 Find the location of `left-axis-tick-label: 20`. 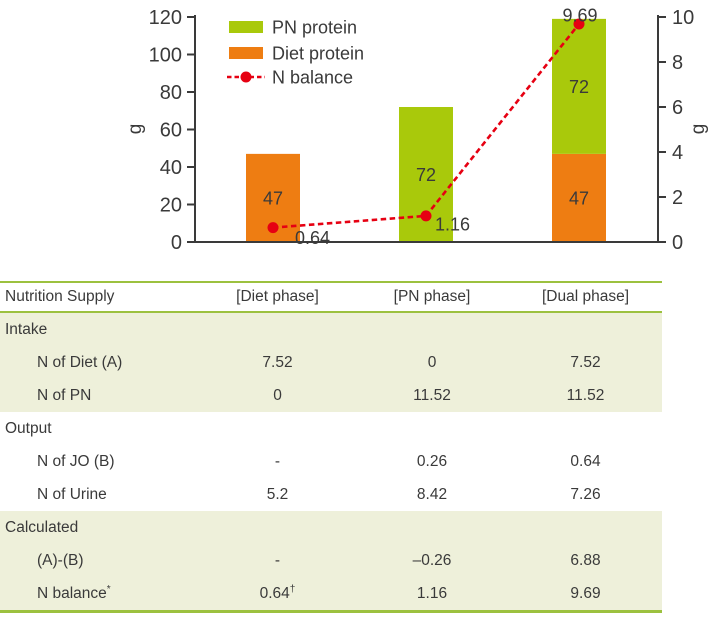

left-axis-tick-label: 20 is located at coordinates (171, 206).